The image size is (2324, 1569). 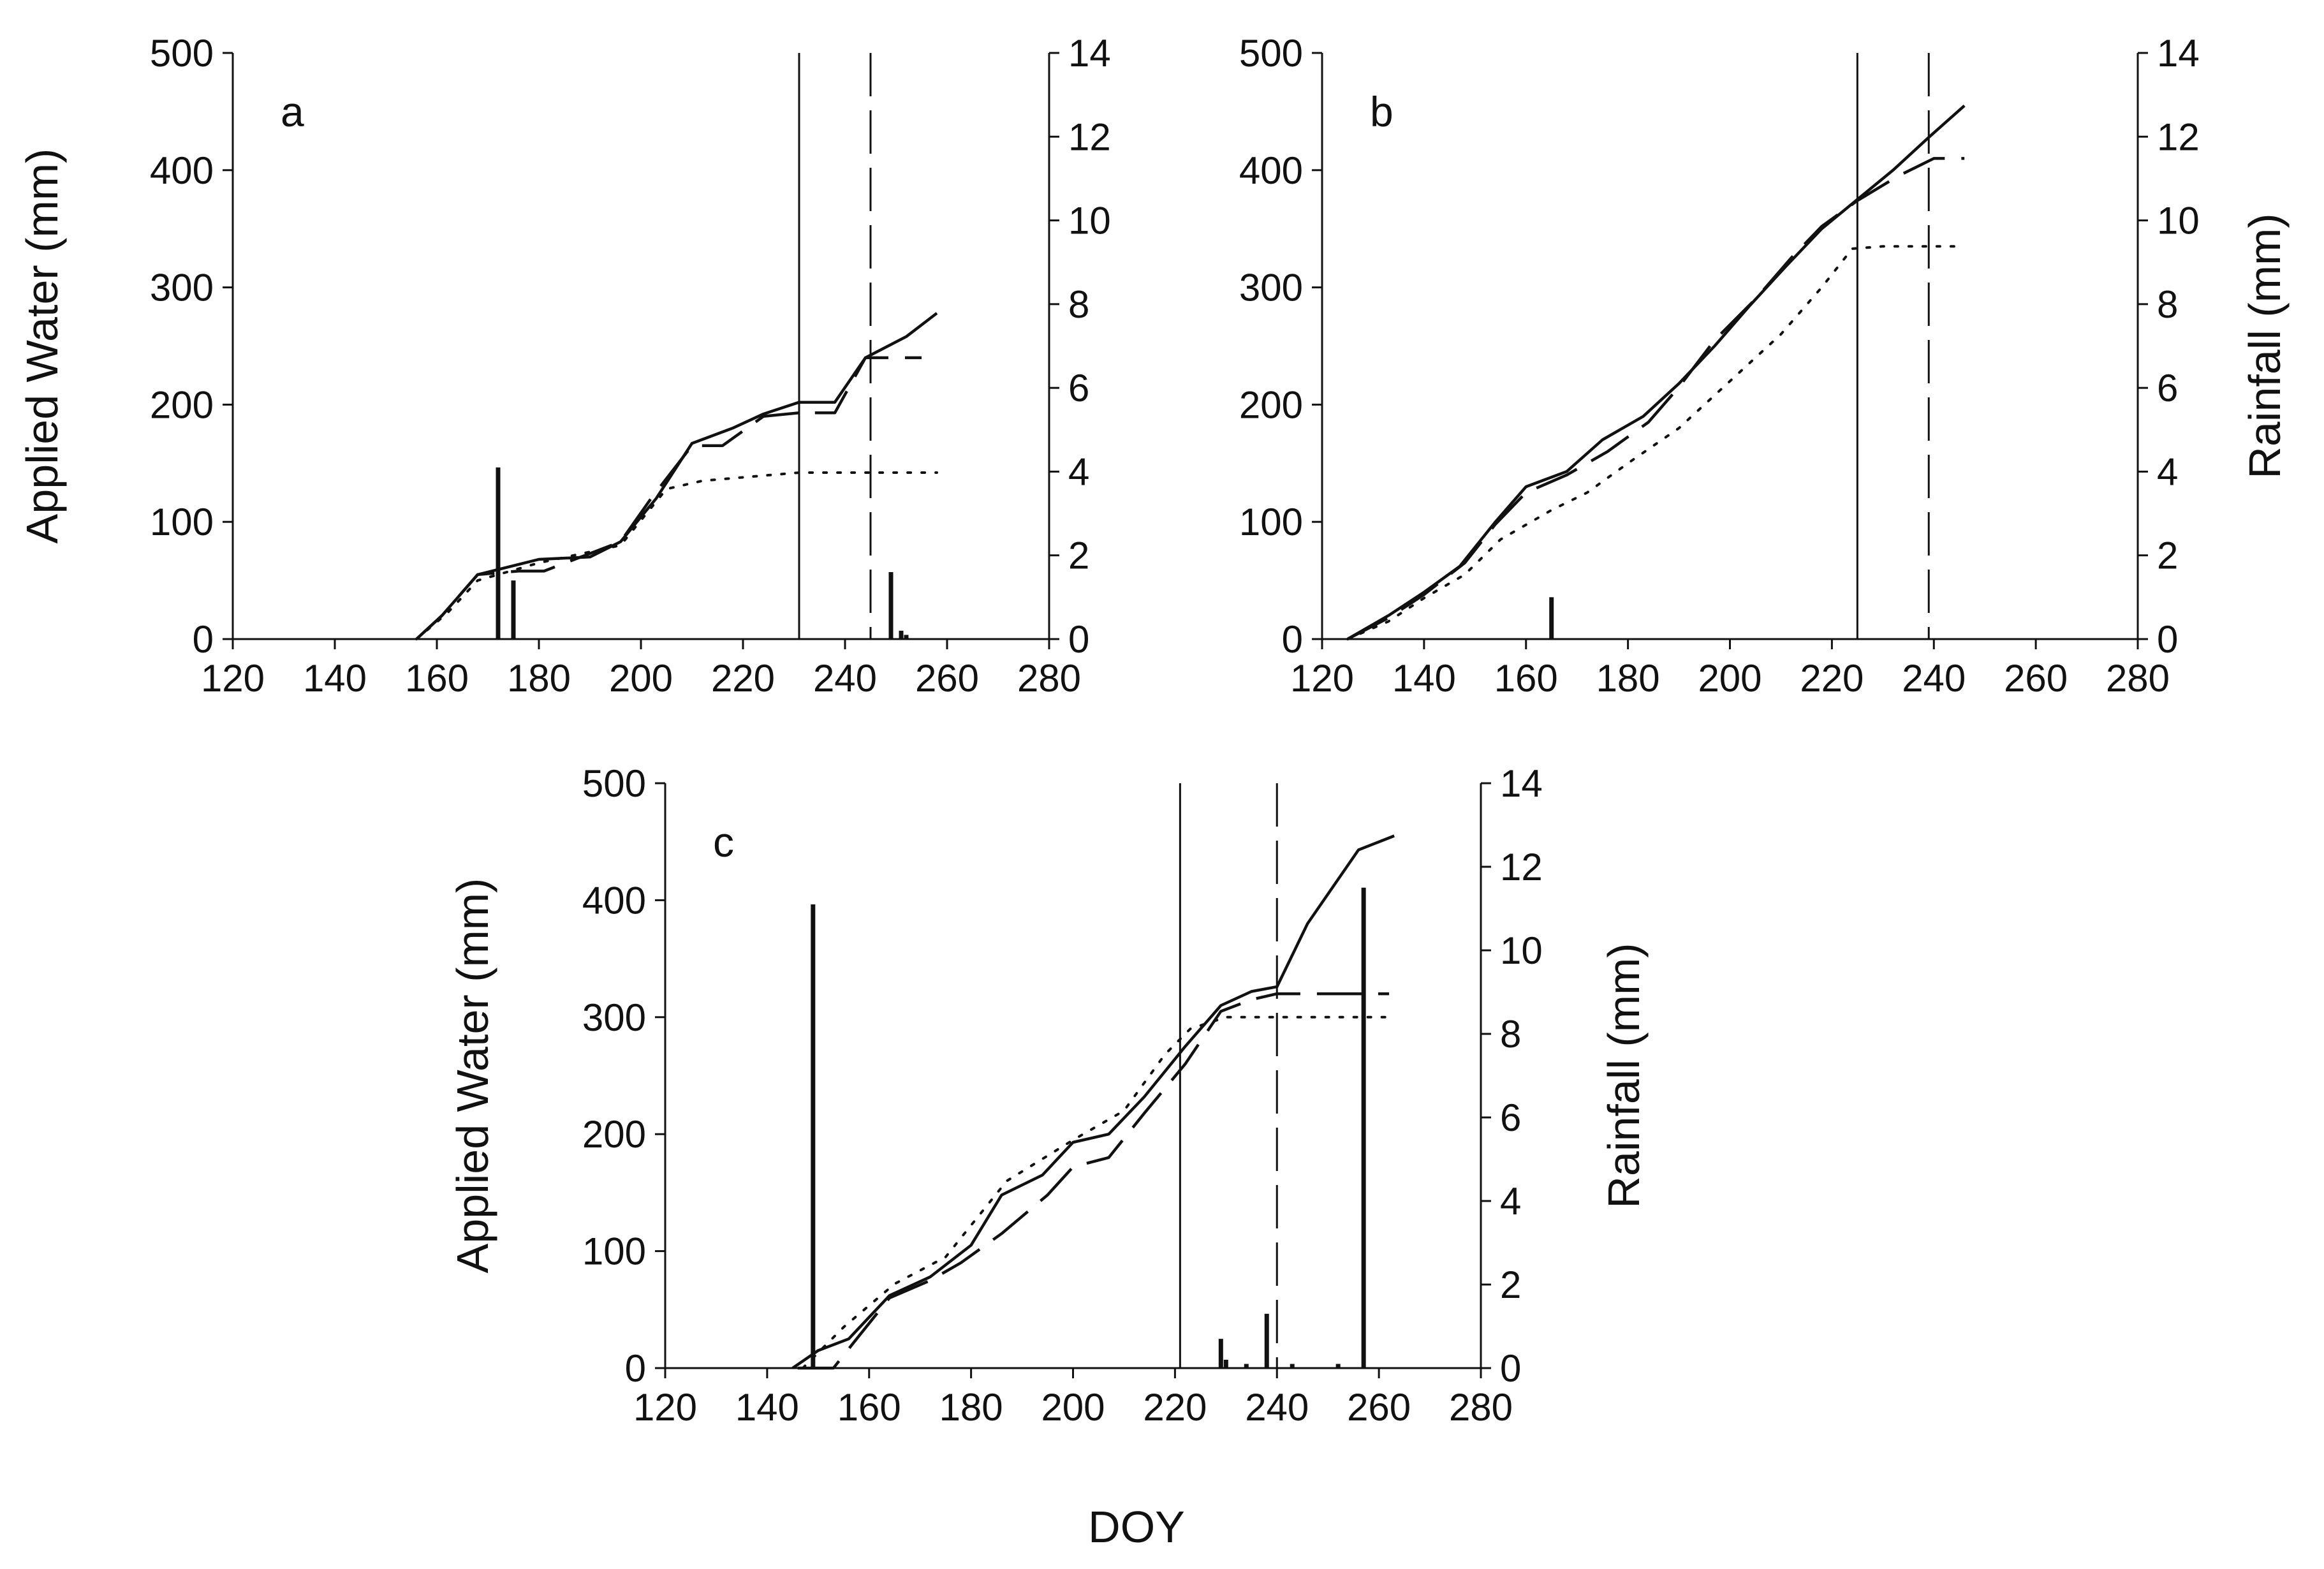 I want to click on panel-c-x-tick-label: 260, so click(x=1379, y=1408).